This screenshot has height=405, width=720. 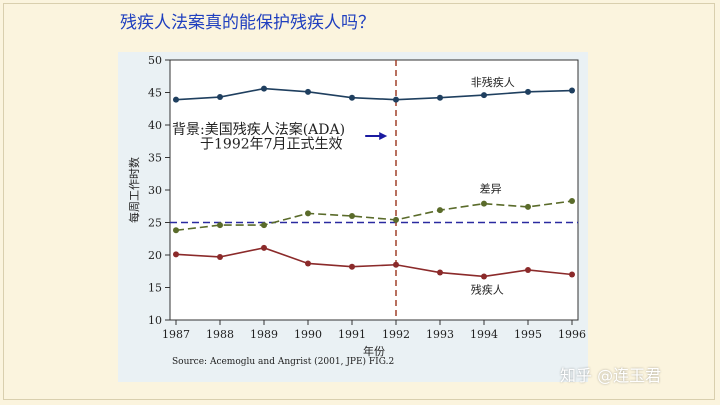 What do you see at coordinates (176, 334) in the screenshot?
I see `x-tick-label: 1987` at bounding box center [176, 334].